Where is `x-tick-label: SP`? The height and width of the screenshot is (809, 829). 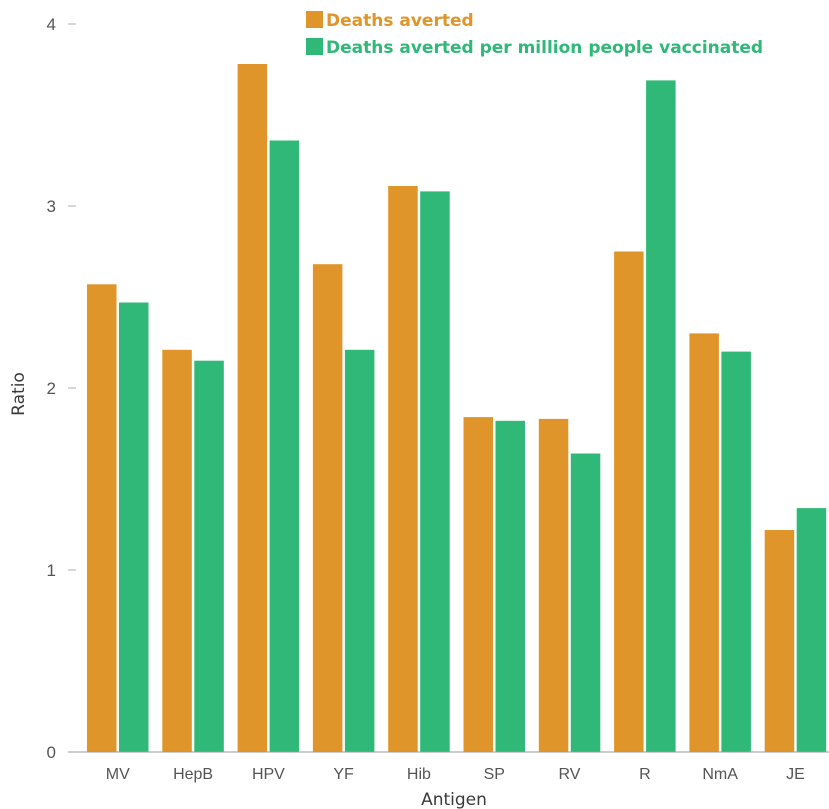
x-tick-label: SP is located at coordinates (494, 774).